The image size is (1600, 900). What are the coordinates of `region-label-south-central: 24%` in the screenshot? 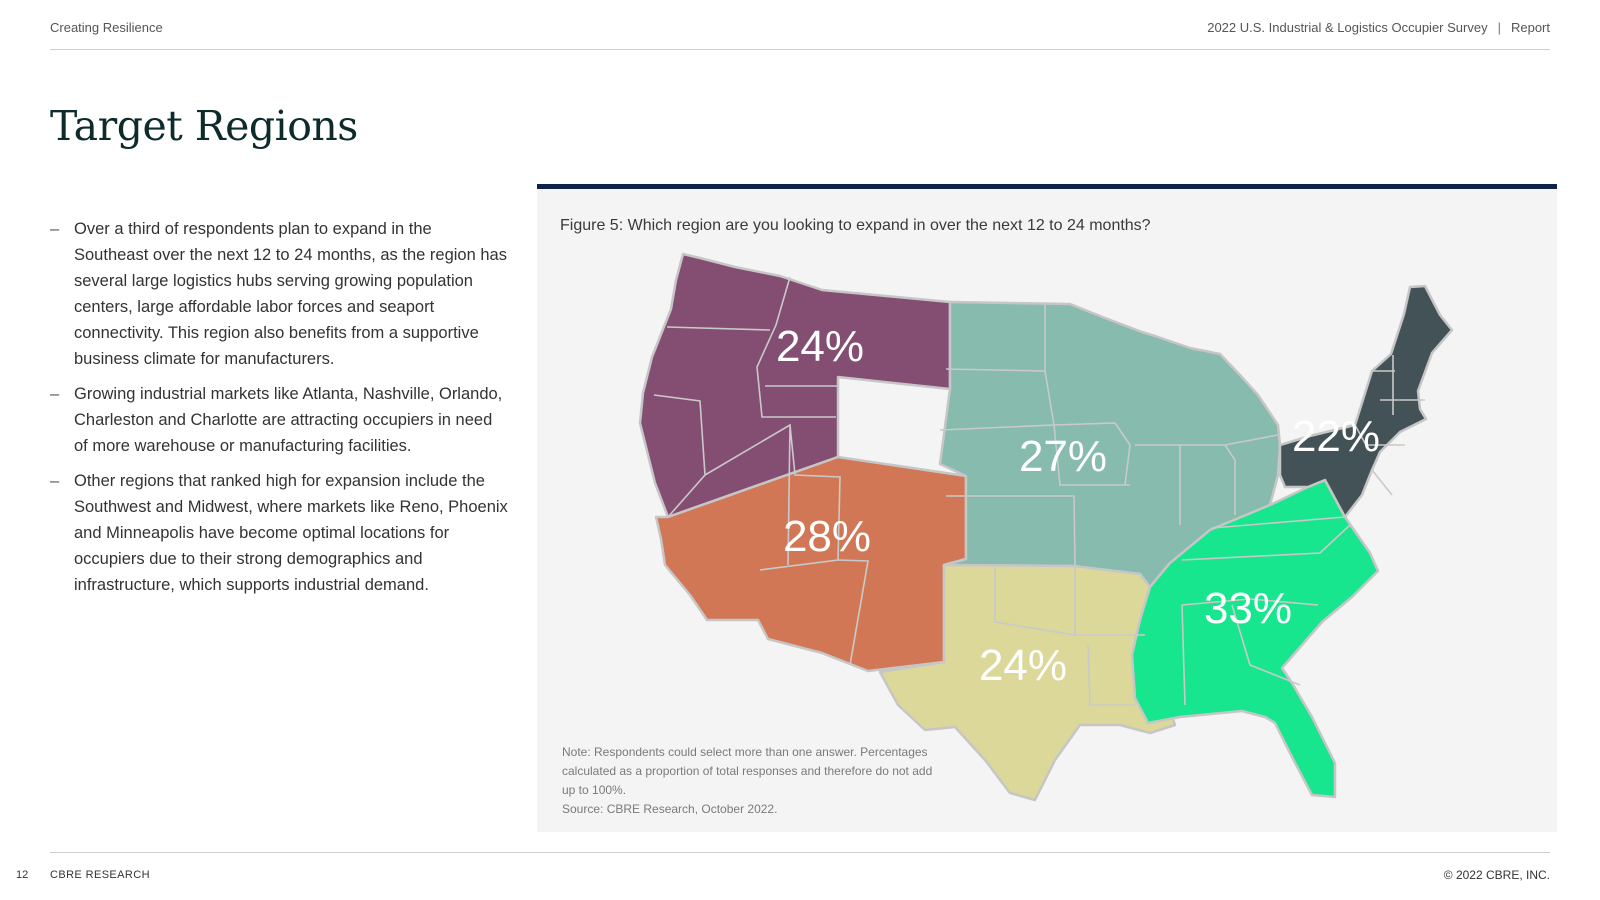 It's located at (1023, 665).